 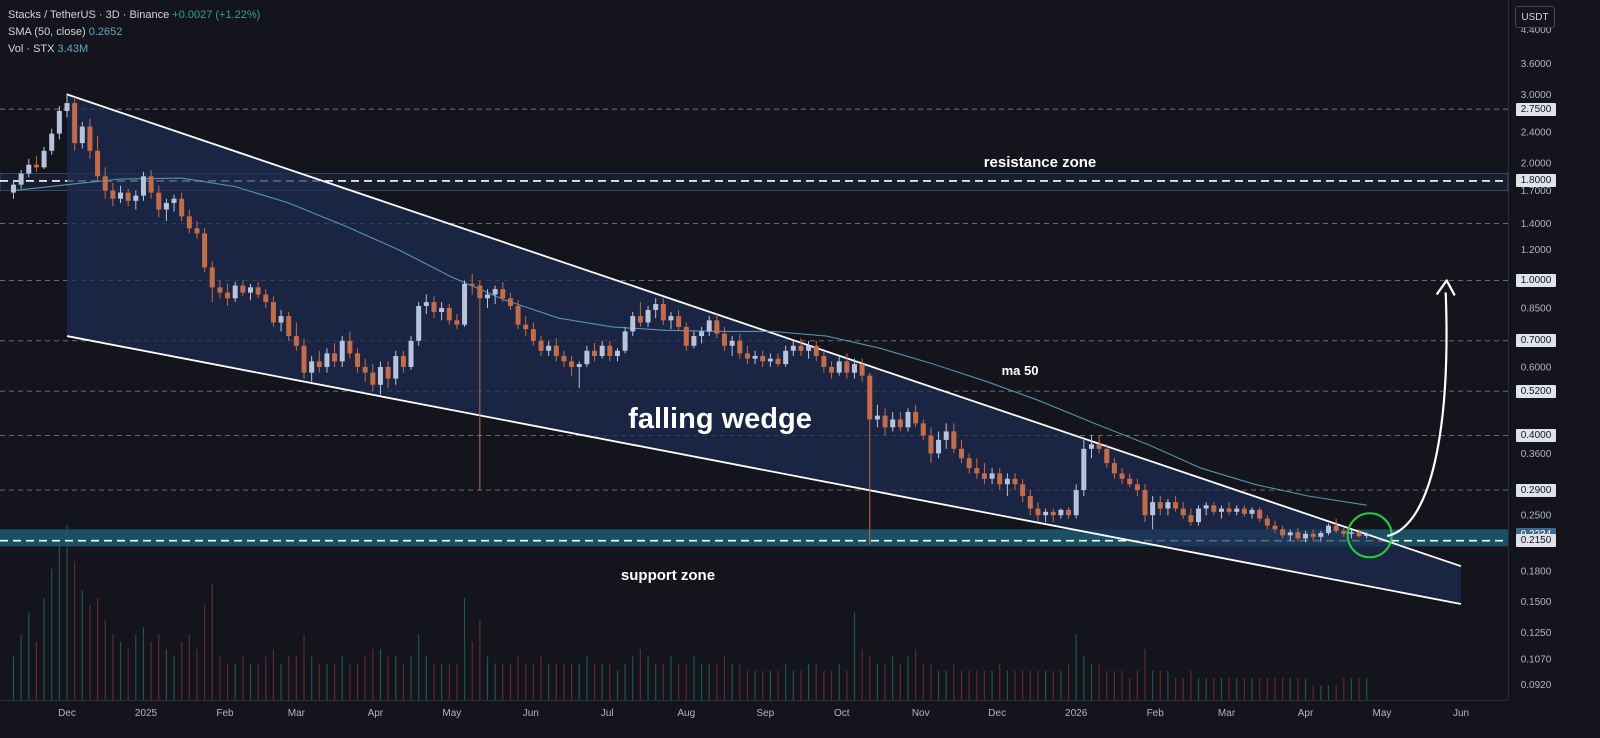 I want to click on price-axis-tag: 0.4000, so click(x=1536, y=436).